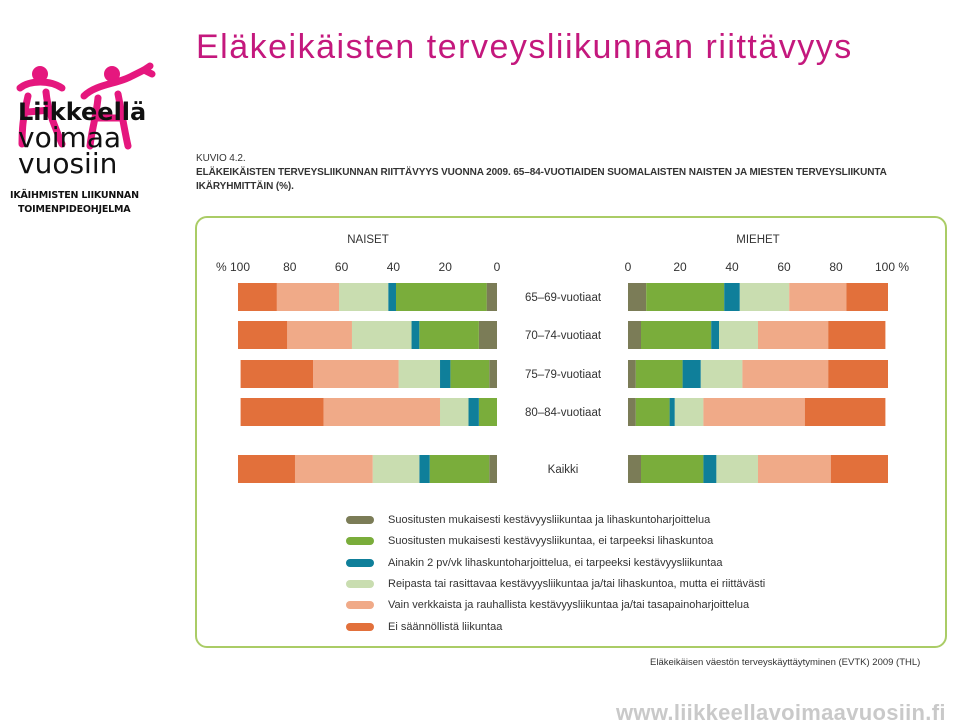  What do you see at coordinates (290, 267) in the screenshot?
I see `left-tick-label: 80` at bounding box center [290, 267].